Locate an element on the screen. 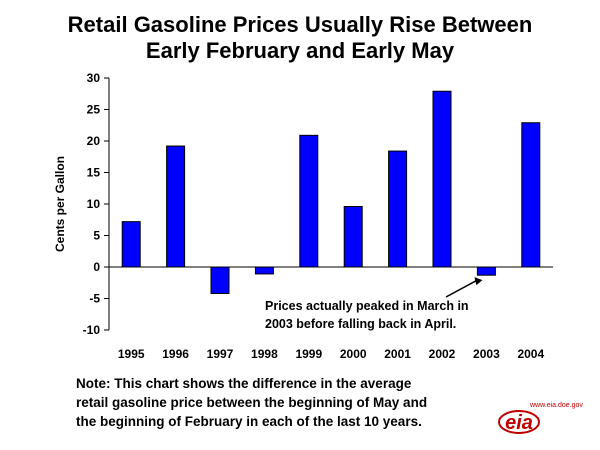 This screenshot has height=450, width=600. x-tick-label-1997: 1997 is located at coordinates (220, 354).